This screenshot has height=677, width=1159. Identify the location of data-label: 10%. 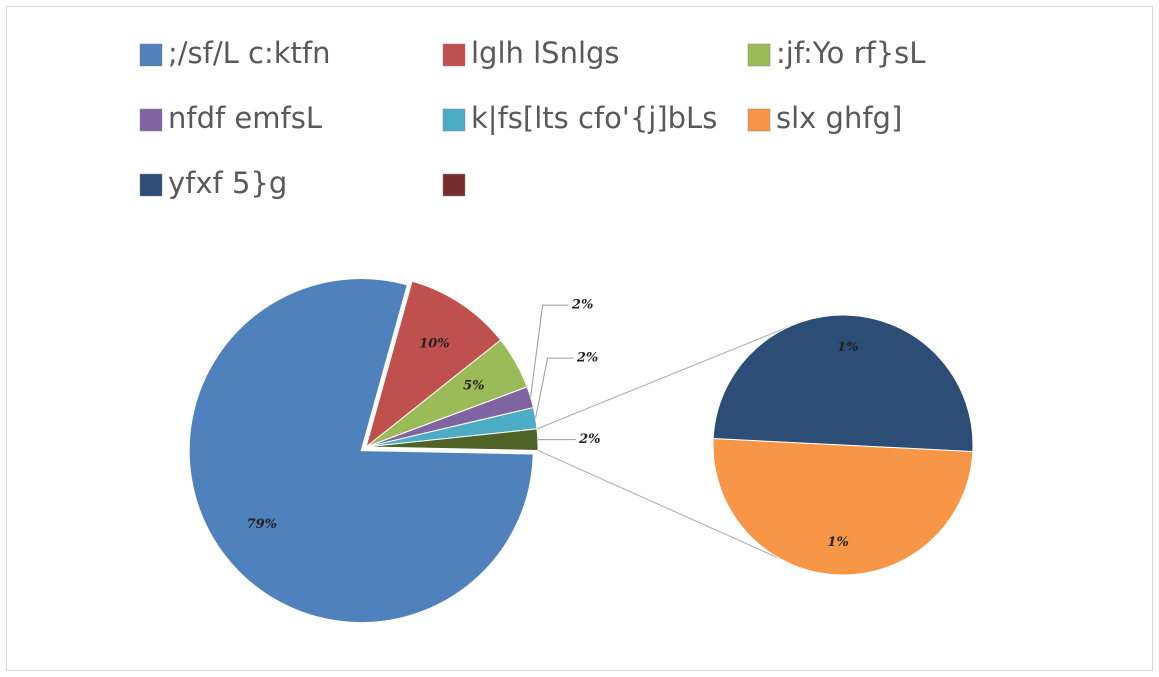
(434, 343).